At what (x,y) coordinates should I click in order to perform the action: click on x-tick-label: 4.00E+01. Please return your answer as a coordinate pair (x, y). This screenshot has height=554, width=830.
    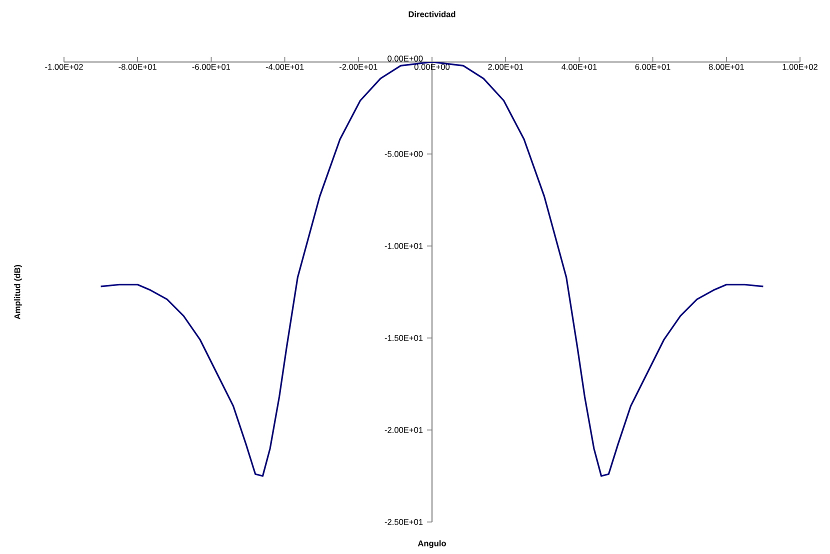
    Looking at the image, I should click on (579, 67).